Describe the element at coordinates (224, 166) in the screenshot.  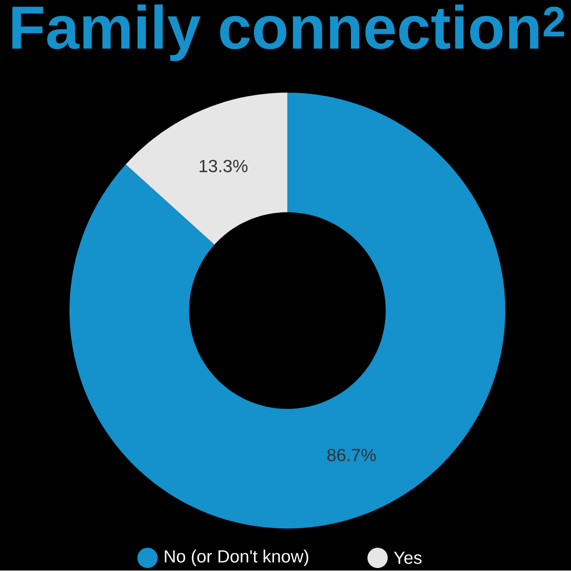
I see `data-label: 13.3%` at that location.